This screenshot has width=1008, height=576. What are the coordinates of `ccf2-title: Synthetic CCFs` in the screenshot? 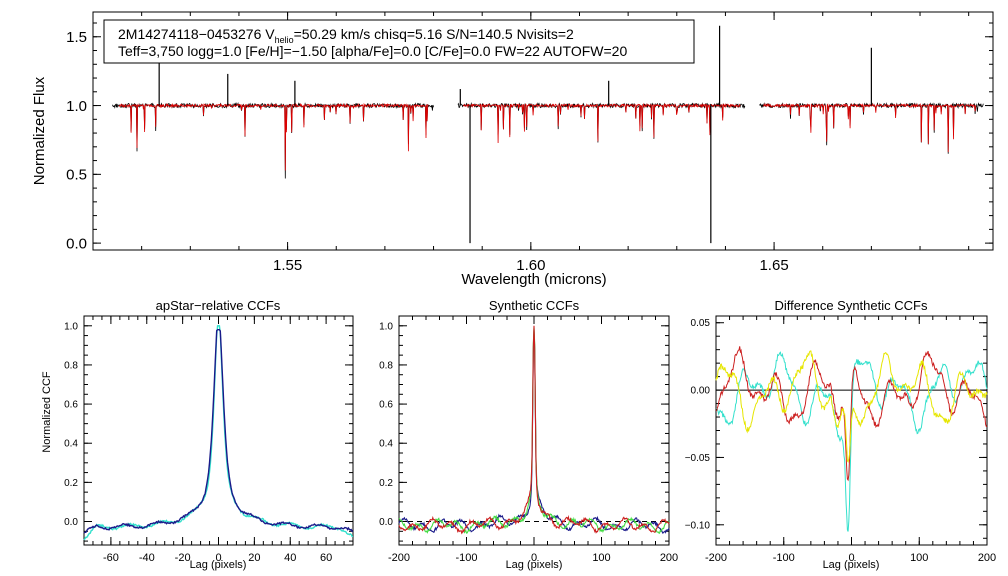 It's located at (534, 305).